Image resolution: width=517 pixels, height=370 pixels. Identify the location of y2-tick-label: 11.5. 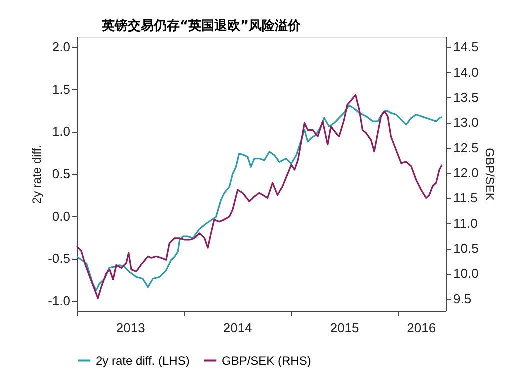
(466, 198).